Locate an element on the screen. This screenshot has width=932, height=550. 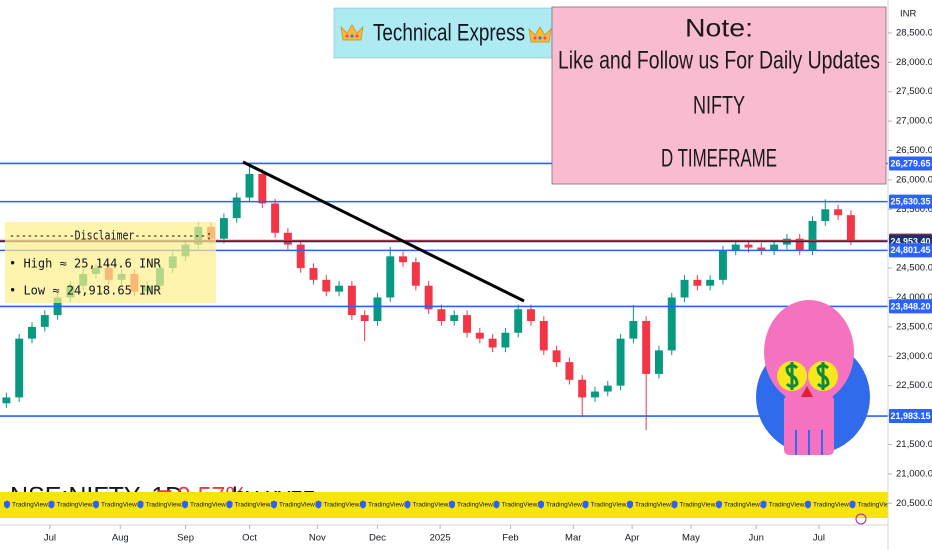
level-label: 21,983.15 is located at coordinates (910, 416).